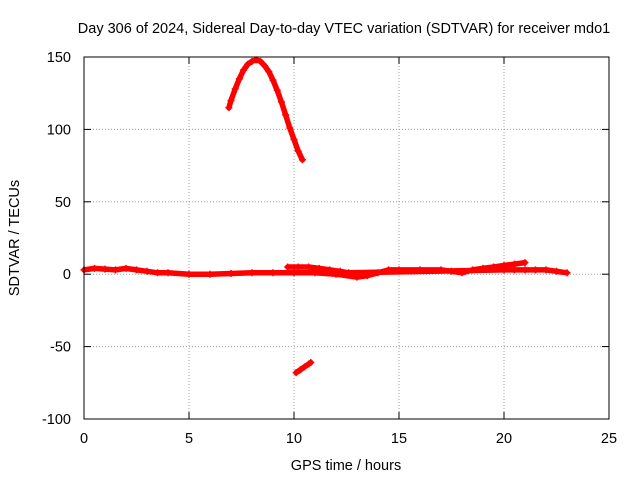 The image size is (640, 480). What do you see at coordinates (60, 348) in the screenshot?
I see `y-tick-label: -50` at bounding box center [60, 348].